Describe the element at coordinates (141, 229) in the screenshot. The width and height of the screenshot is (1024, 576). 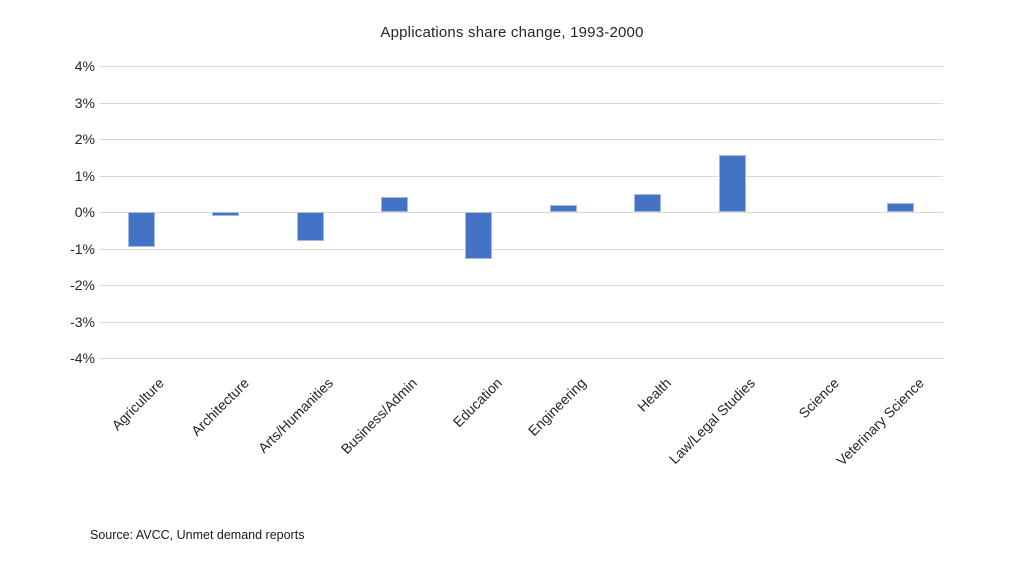
I see `bar-agriculture` at that location.